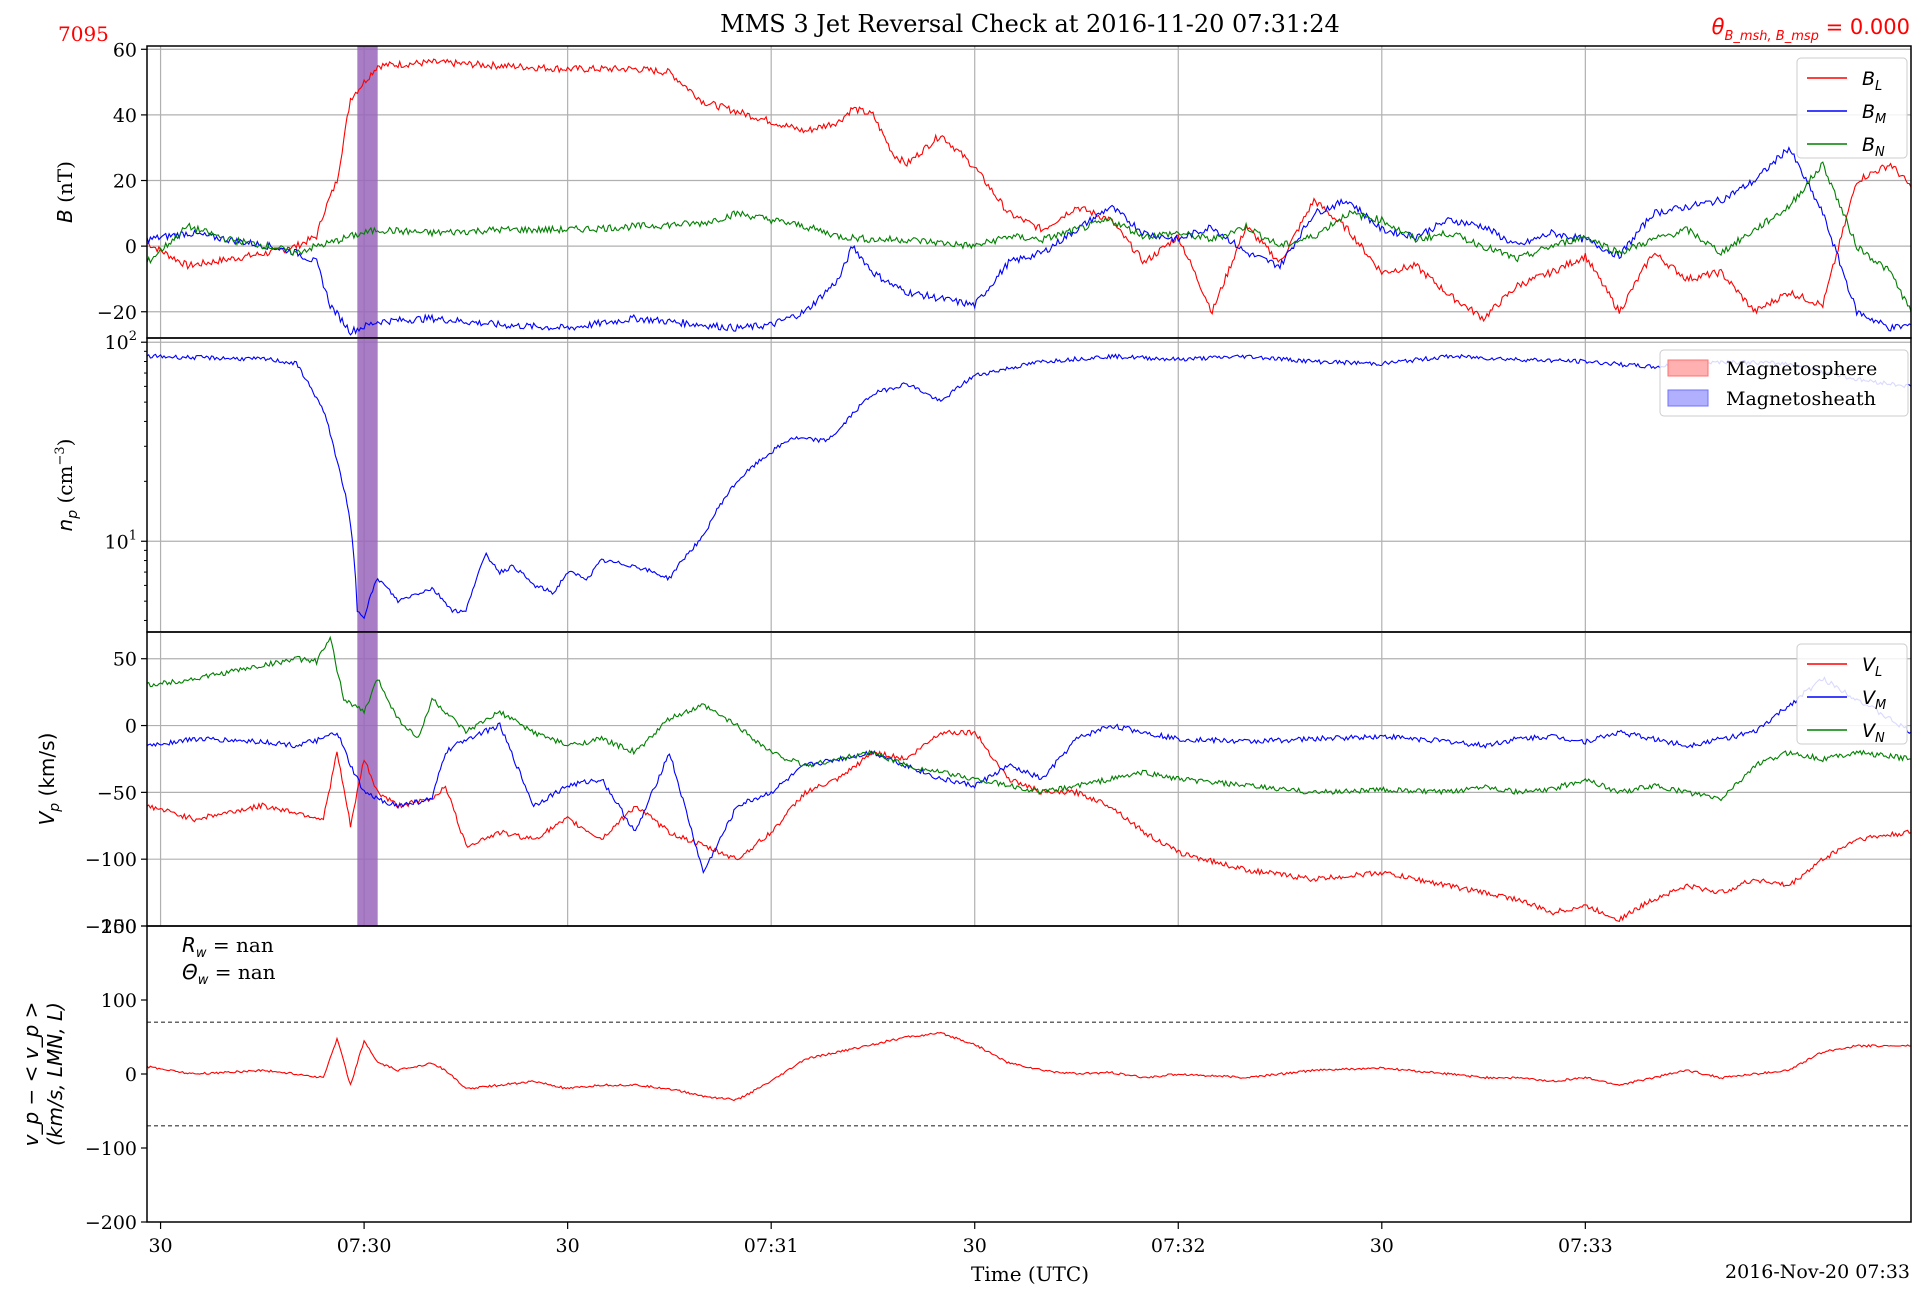 Image resolution: width=1924 pixels, height=1297 pixels. Describe the element at coordinates (1178, 1246) in the screenshot. I see `xtick-label-5: 07:32` at that location.